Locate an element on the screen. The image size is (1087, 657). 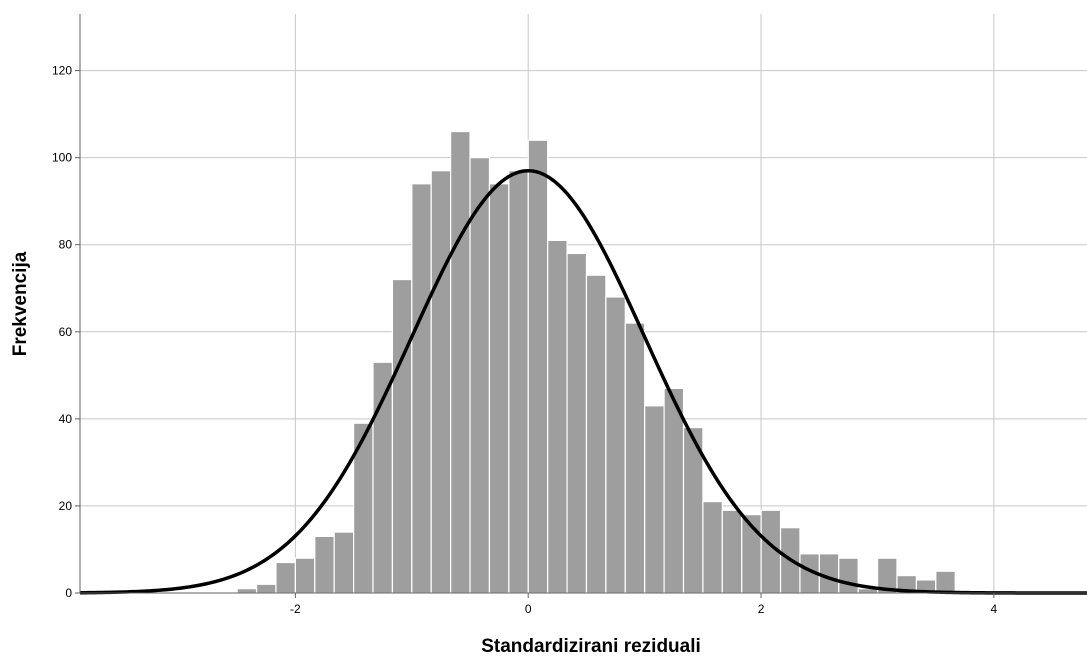
x-tick-label: 0 is located at coordinates (528, 609).